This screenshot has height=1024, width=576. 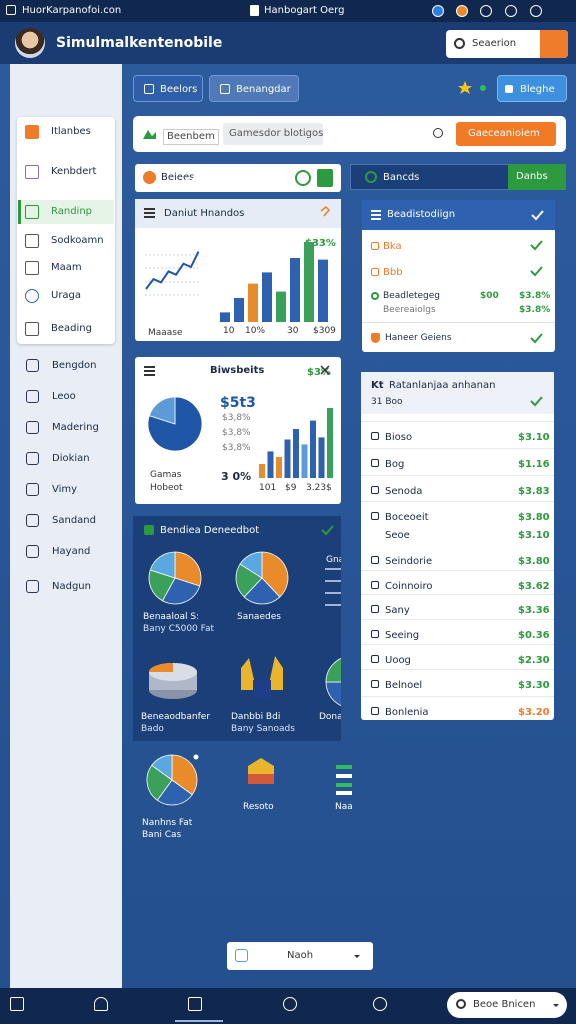 What do you see at coordinates (506, 134) in the screenshot?
I see `filter-button: Gaeceanioiem` at bounding box center [506, 134].